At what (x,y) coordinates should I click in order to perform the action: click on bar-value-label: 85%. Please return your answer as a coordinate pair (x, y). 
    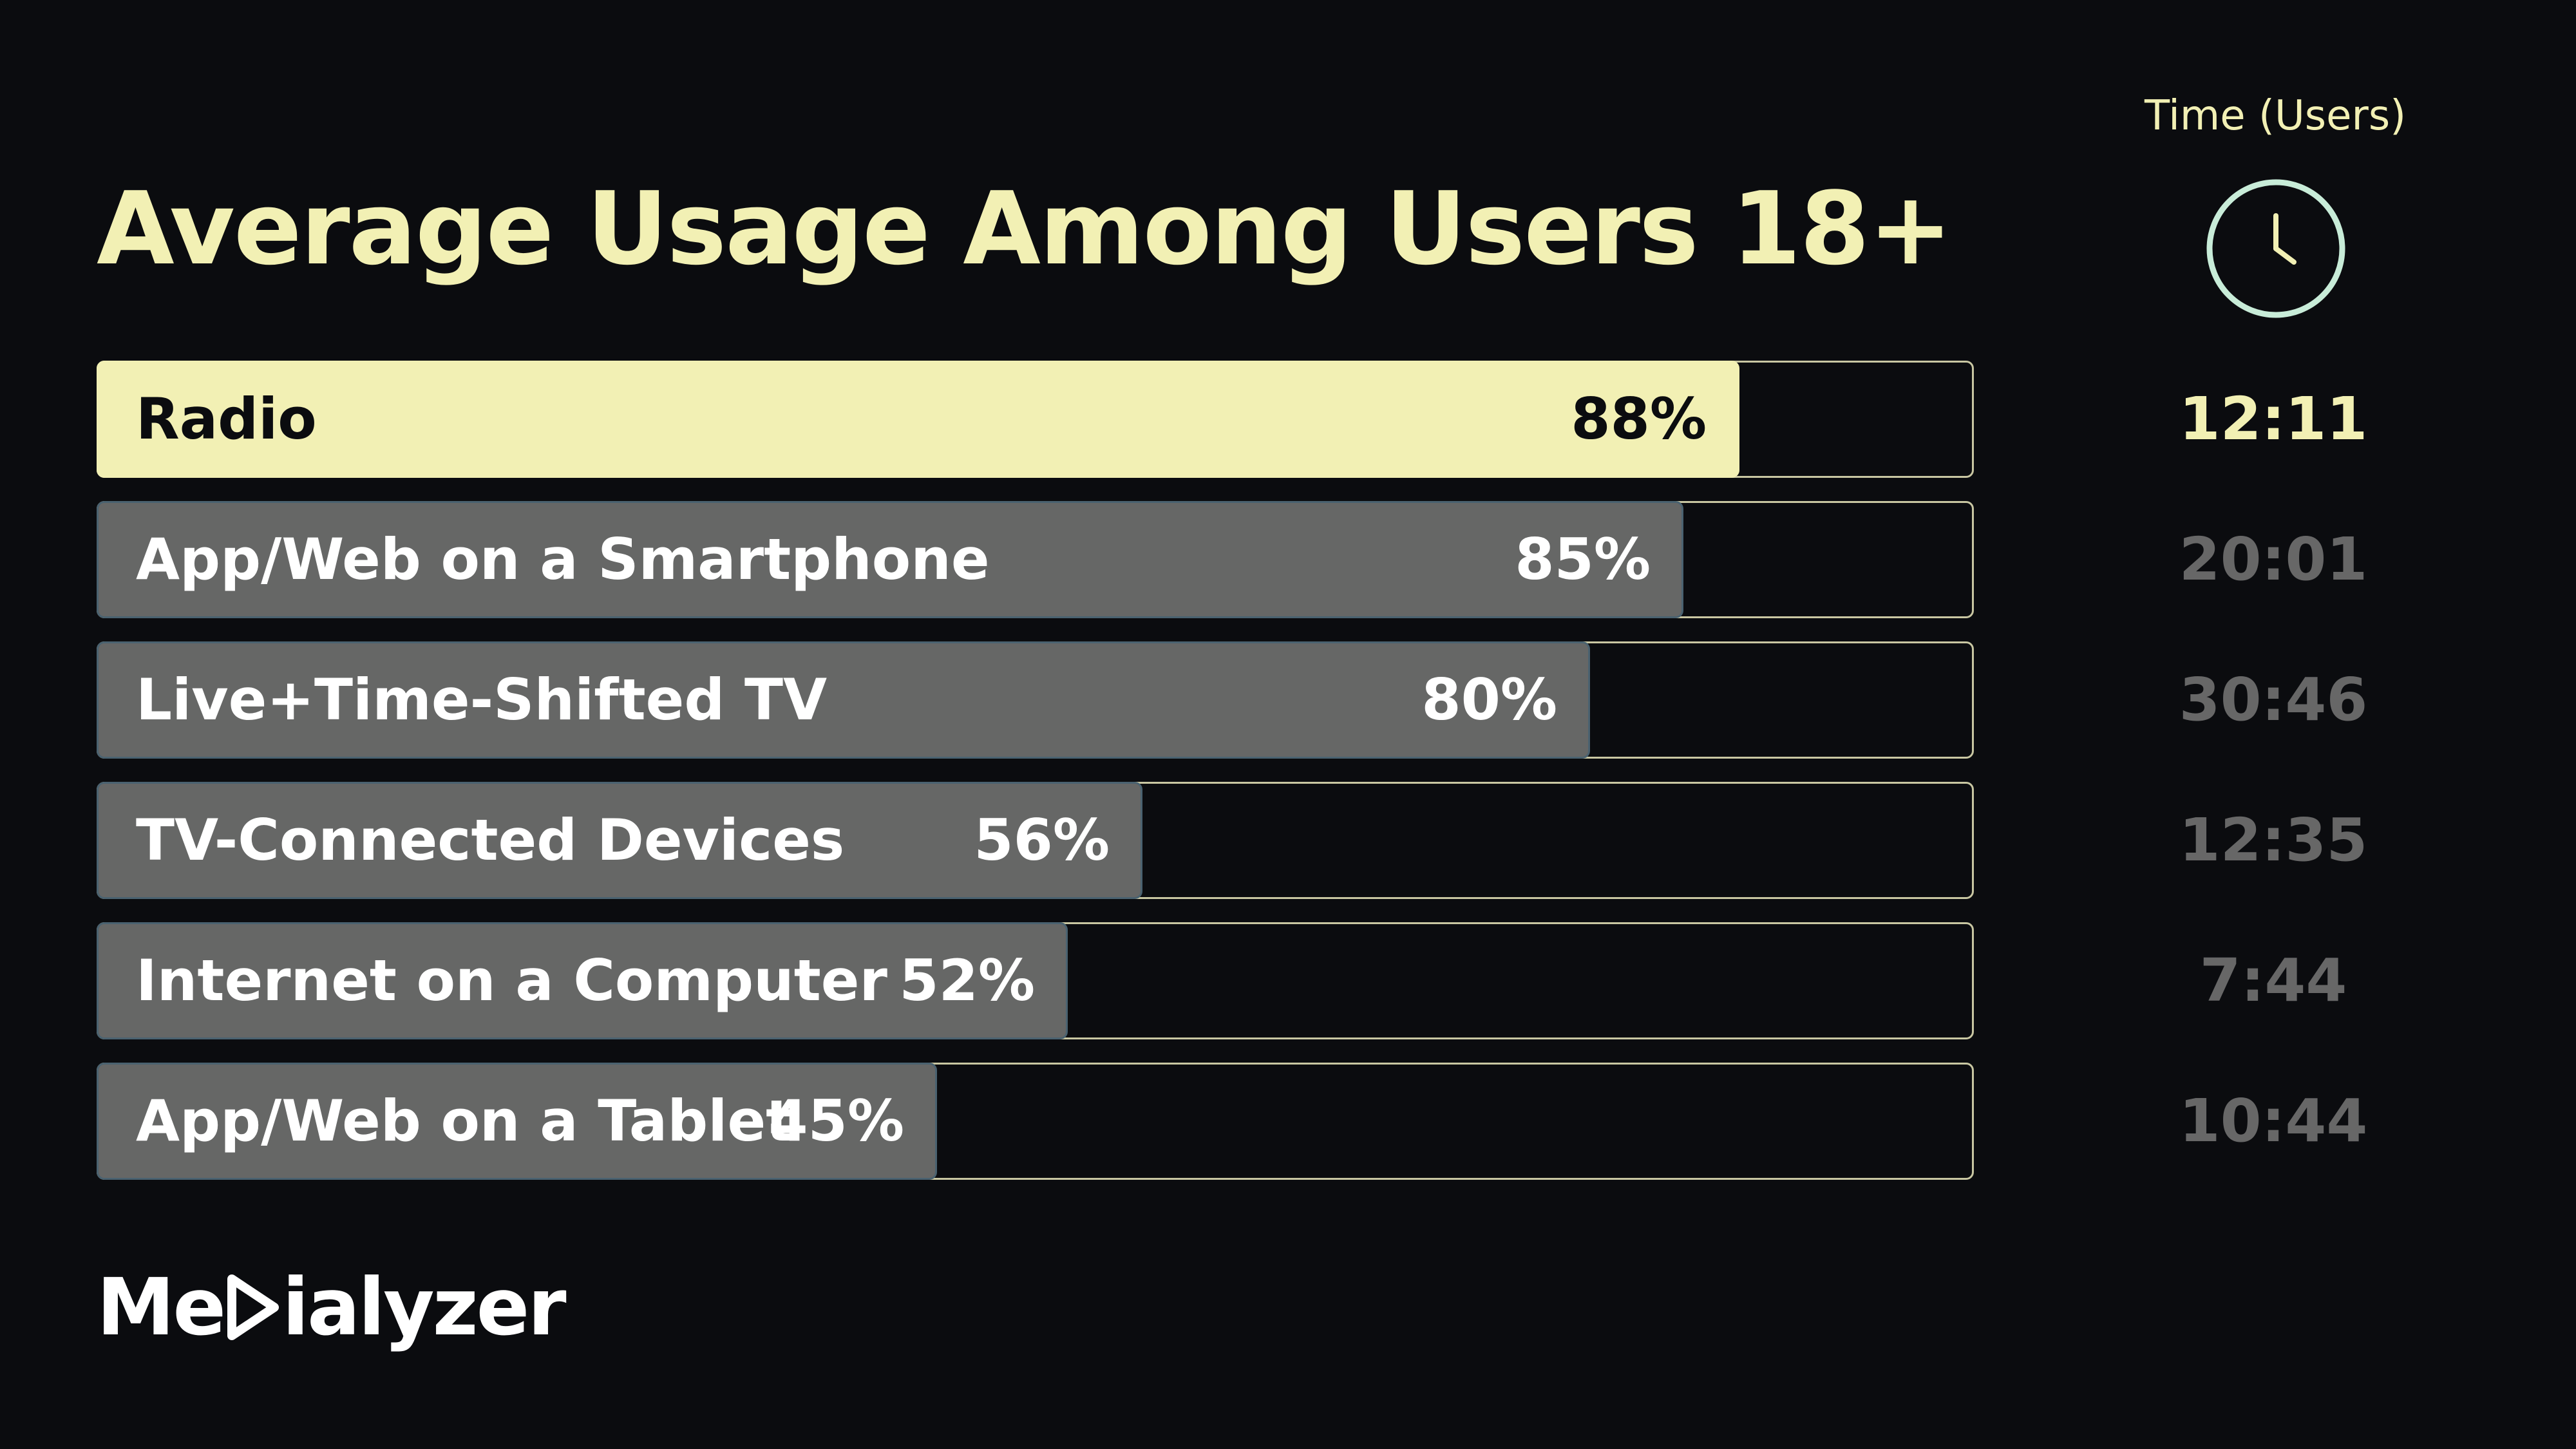
    Looking at the image, I should click on (1583, 559).